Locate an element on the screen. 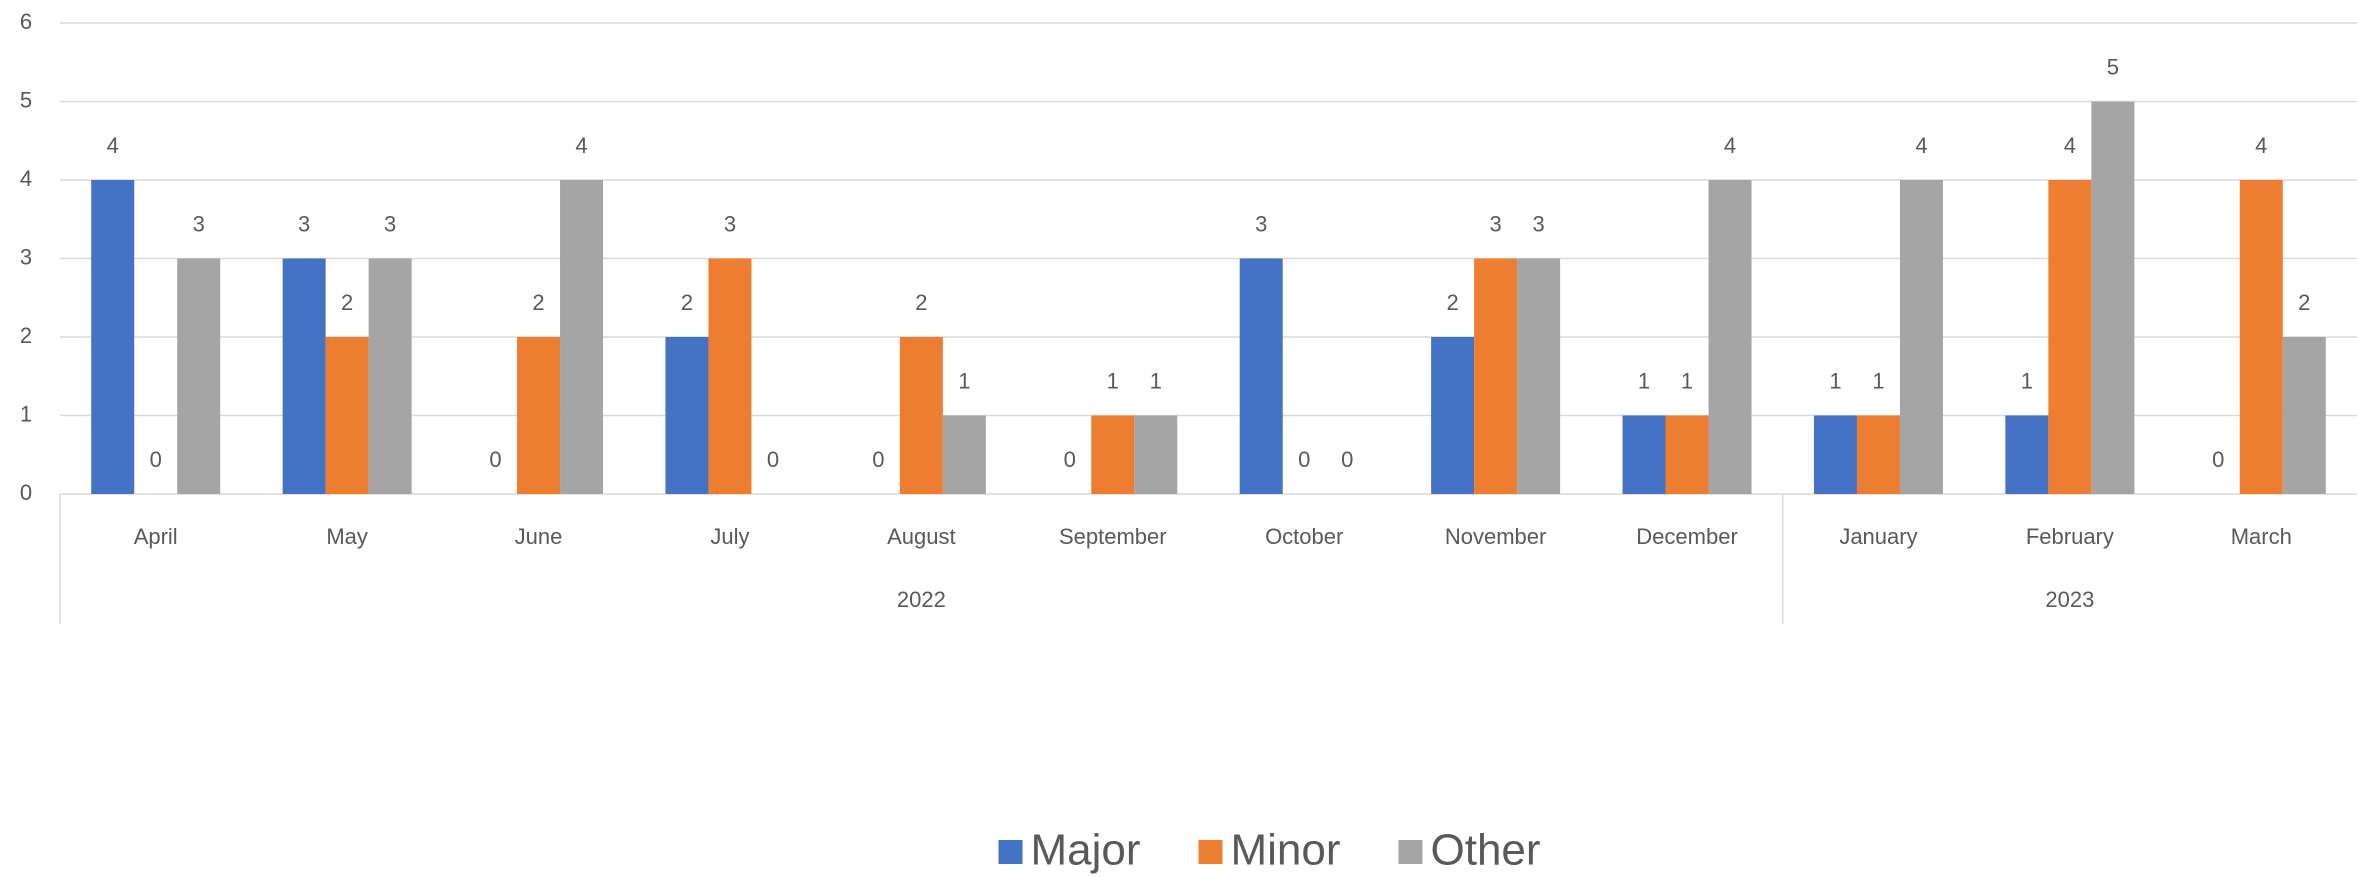 The width and height of the screenshot is (2357, 877). y-tick-label: 5 is located at coordinates (26, 99).